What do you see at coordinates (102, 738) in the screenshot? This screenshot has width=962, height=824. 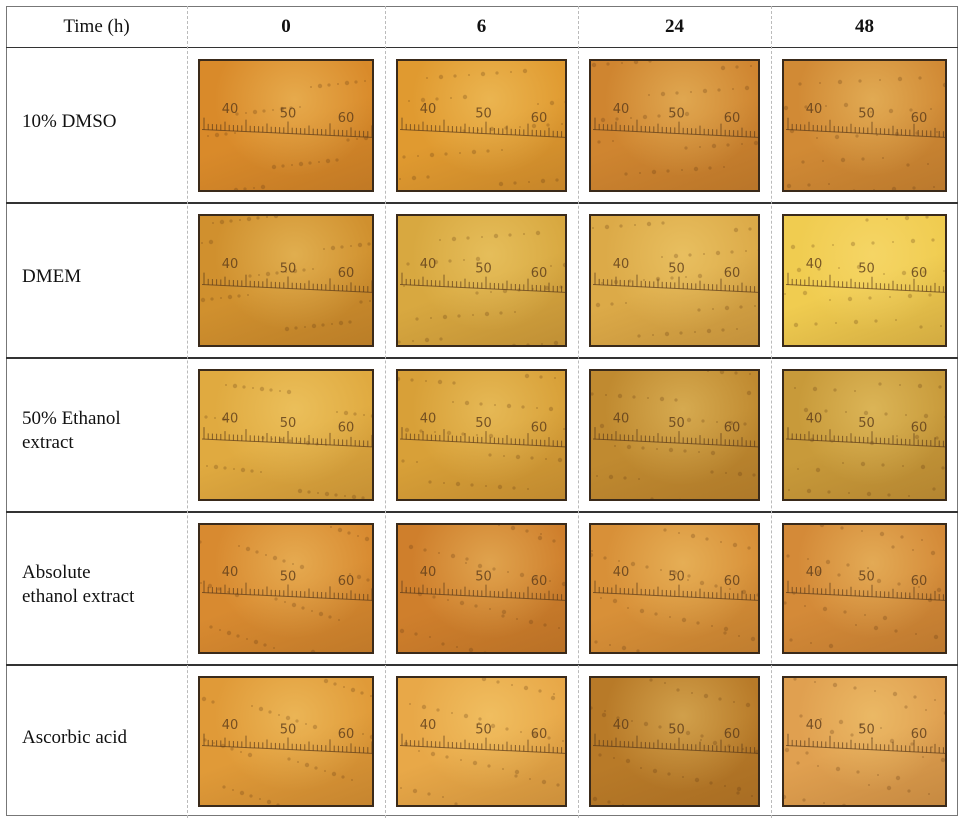 I see `row-label: Ascorbic acid` at bounding box center [102, 738].